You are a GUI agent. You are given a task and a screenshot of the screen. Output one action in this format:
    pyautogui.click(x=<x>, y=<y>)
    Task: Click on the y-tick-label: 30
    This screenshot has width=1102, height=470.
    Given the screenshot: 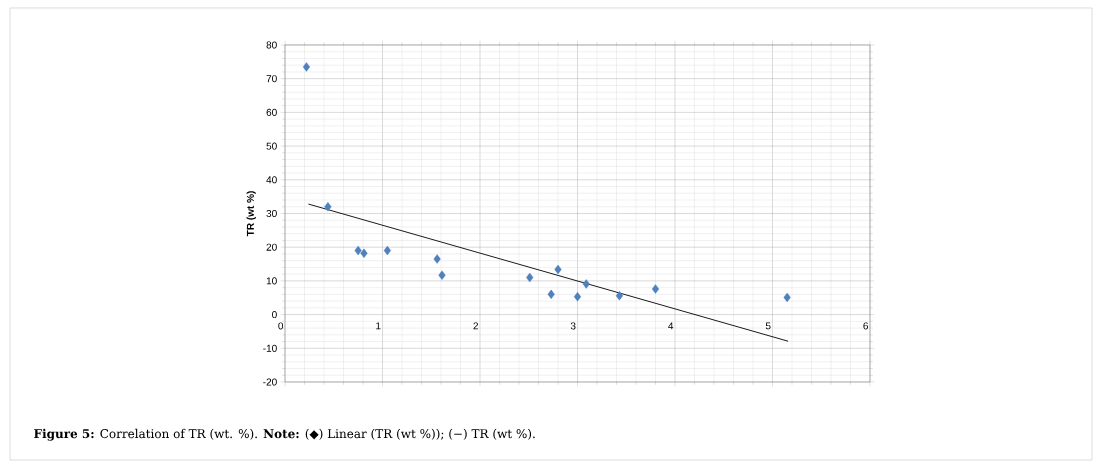 What is the action you would take?
    pyautogui.click(x=271, y=213)
    